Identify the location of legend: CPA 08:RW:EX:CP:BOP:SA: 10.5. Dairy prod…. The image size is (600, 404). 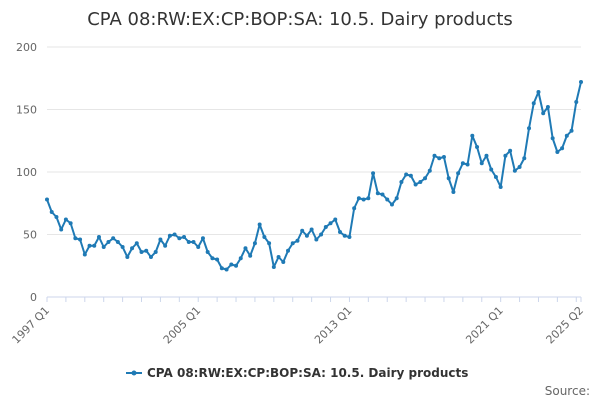
(297, 373).